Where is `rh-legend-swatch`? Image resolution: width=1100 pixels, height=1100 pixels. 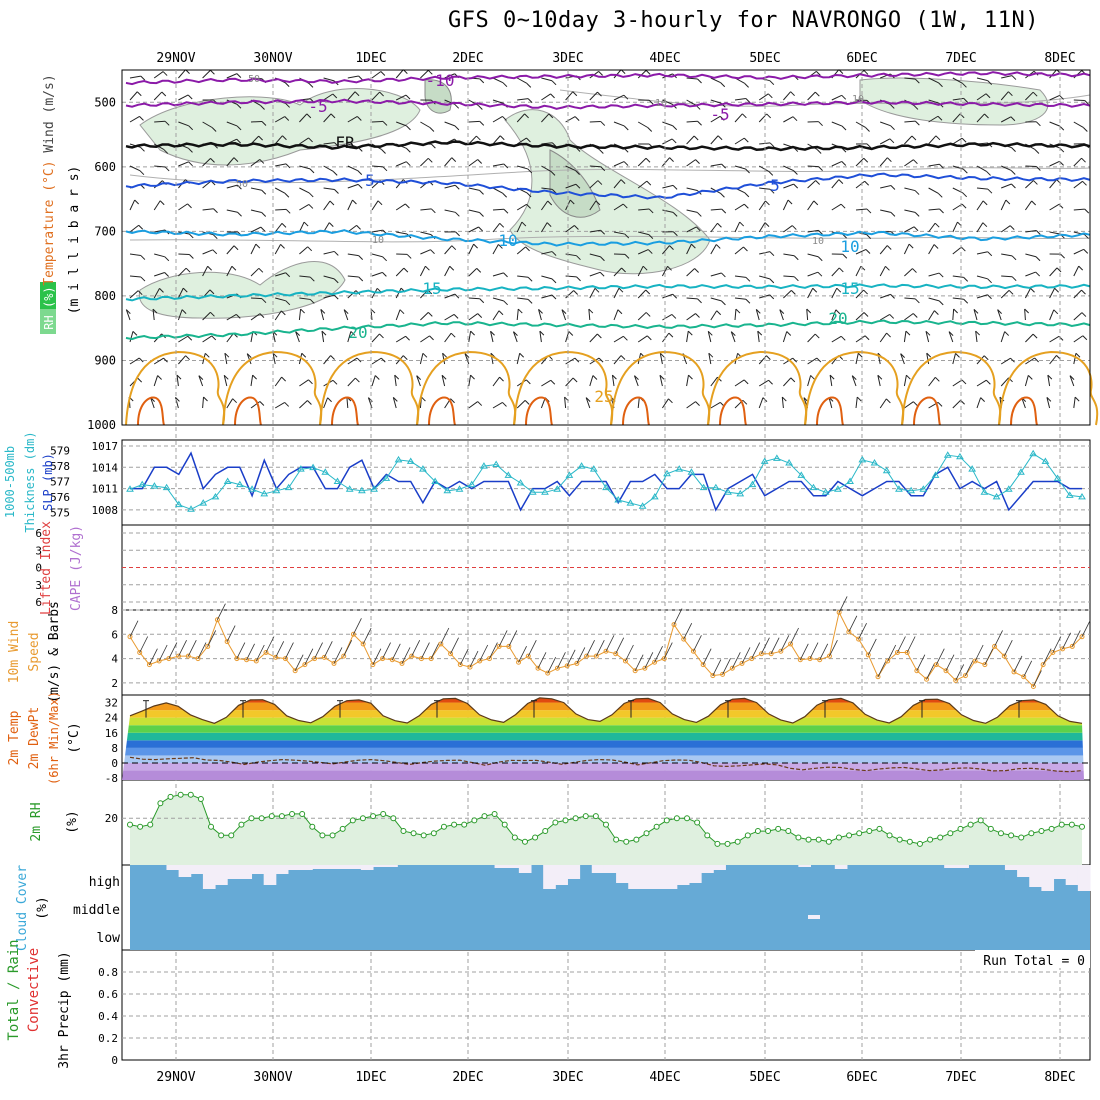
rh-legend-swatch is located at coordinates (48, 321).